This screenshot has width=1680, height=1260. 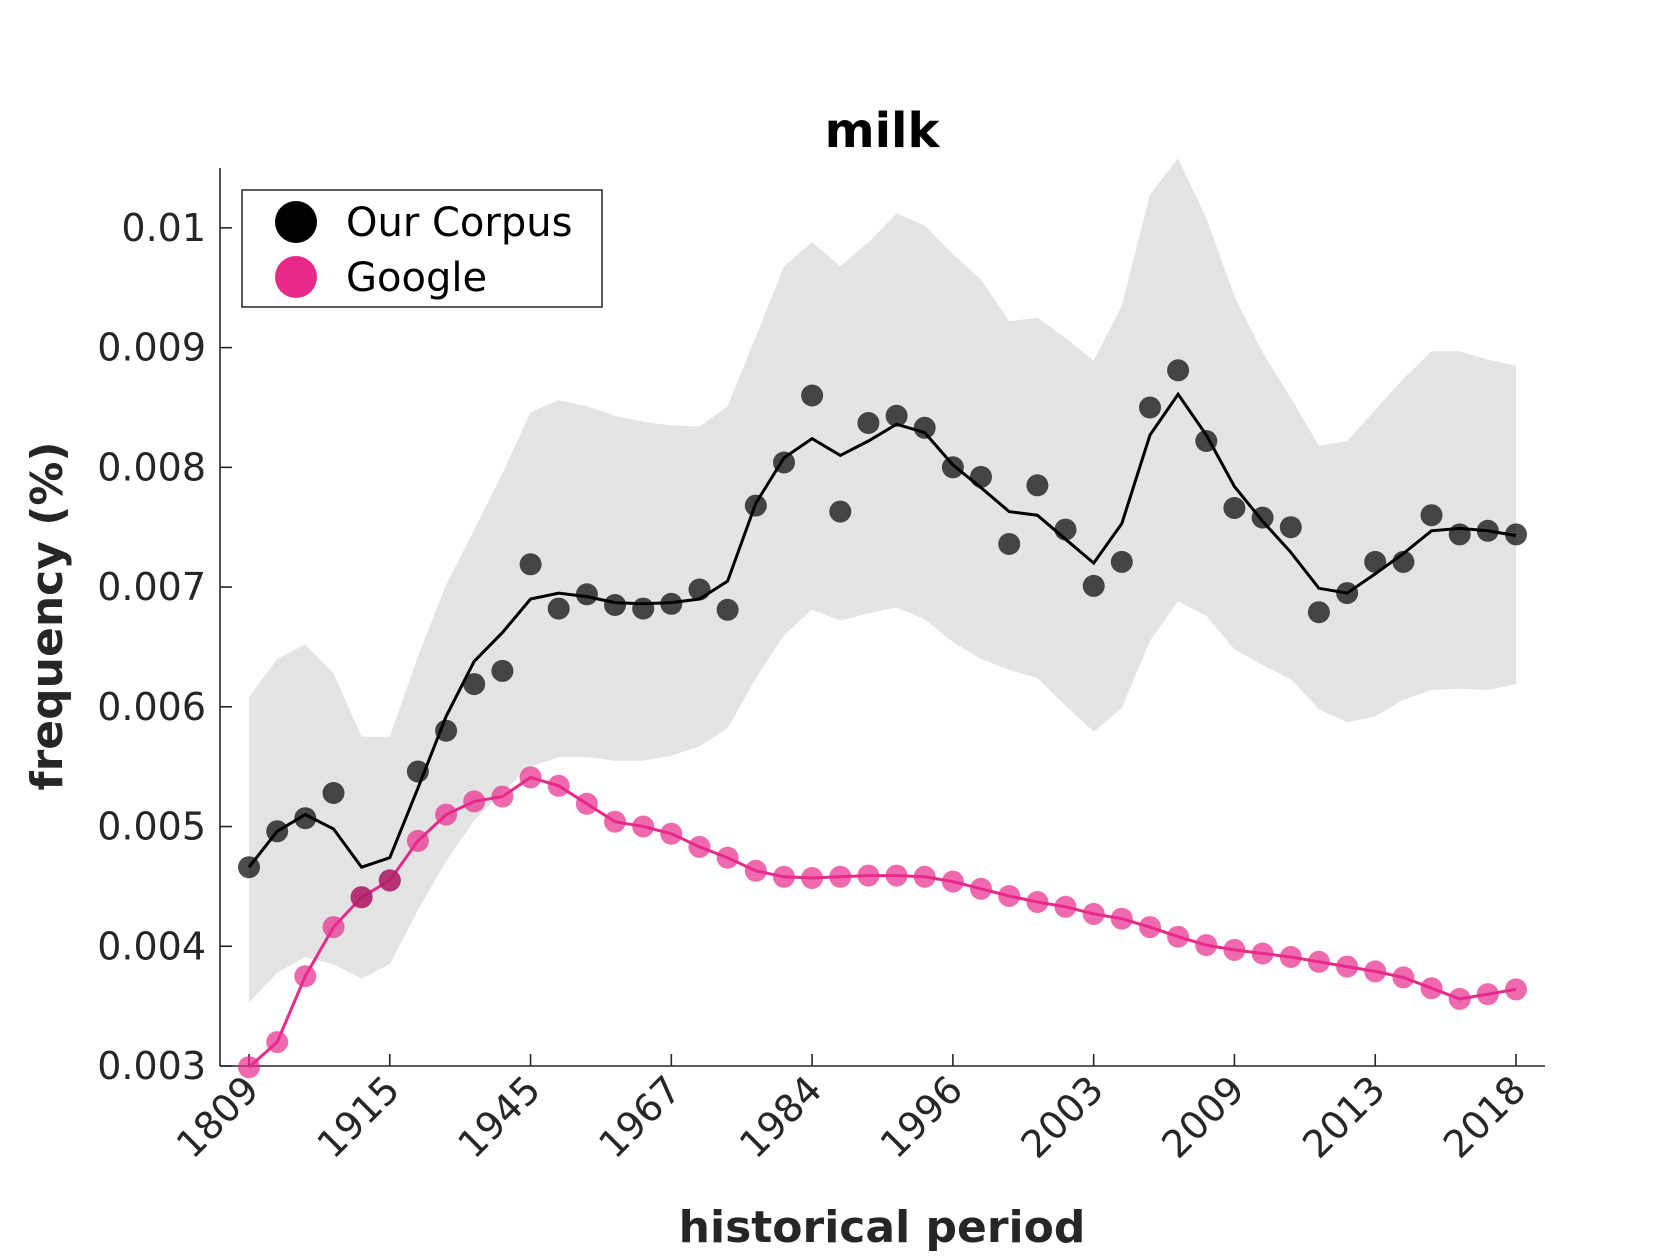 I want to click on x-tick-label: 1996, so click(x=922, y=1117).